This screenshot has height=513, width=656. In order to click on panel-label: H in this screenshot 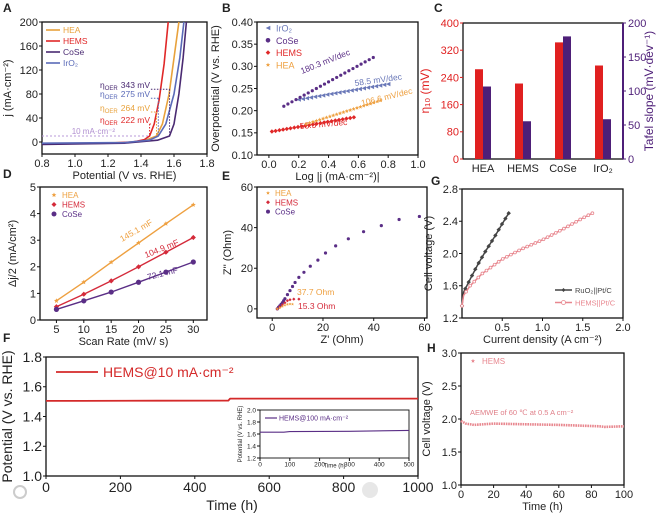, I will do `click(431, 348)`.